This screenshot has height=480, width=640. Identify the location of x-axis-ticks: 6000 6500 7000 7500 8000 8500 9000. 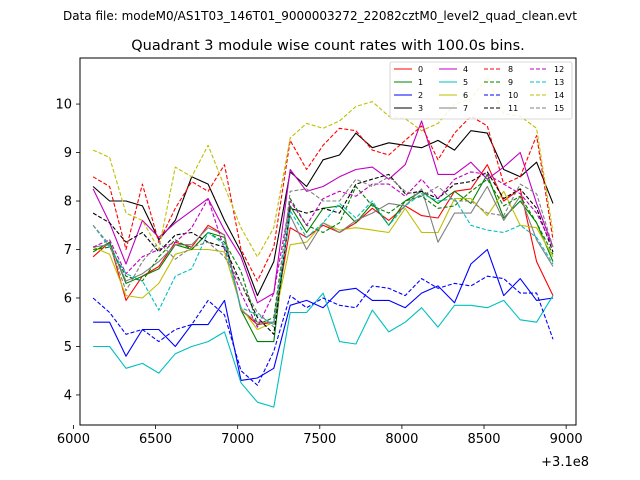
(320, 436).